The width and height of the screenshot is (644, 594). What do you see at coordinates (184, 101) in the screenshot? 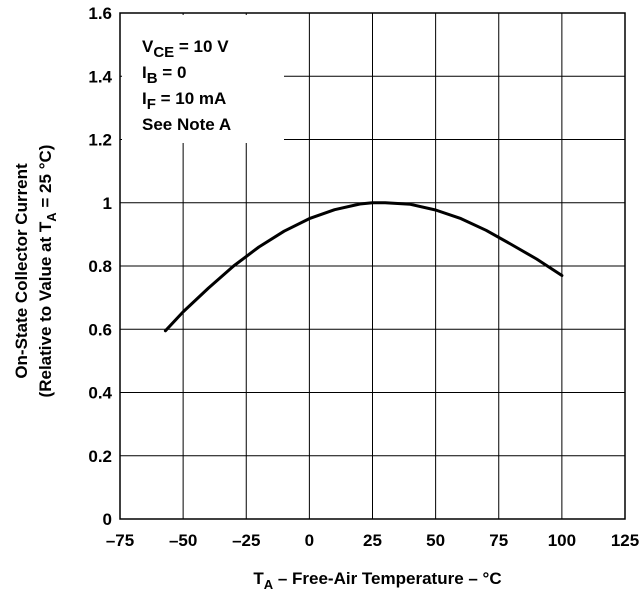
I see `annotation-line: IF = 10 mA` at bounding box center [184, 101].